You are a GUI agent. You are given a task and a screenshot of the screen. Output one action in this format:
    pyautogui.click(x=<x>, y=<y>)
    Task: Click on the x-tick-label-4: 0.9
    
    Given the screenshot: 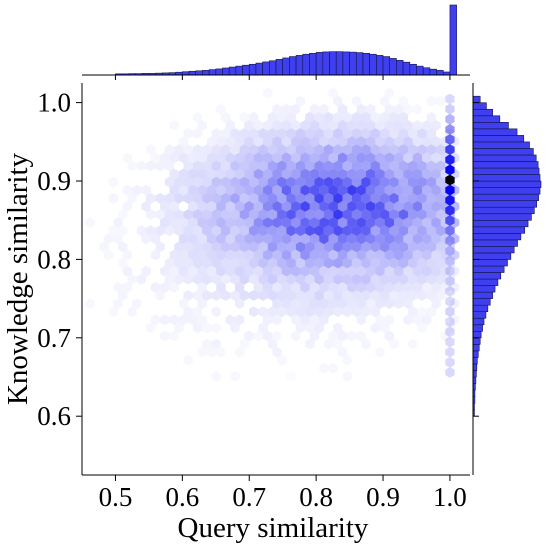 What is the action you would take?
    pyautogui.click(x=383, y=497)
    